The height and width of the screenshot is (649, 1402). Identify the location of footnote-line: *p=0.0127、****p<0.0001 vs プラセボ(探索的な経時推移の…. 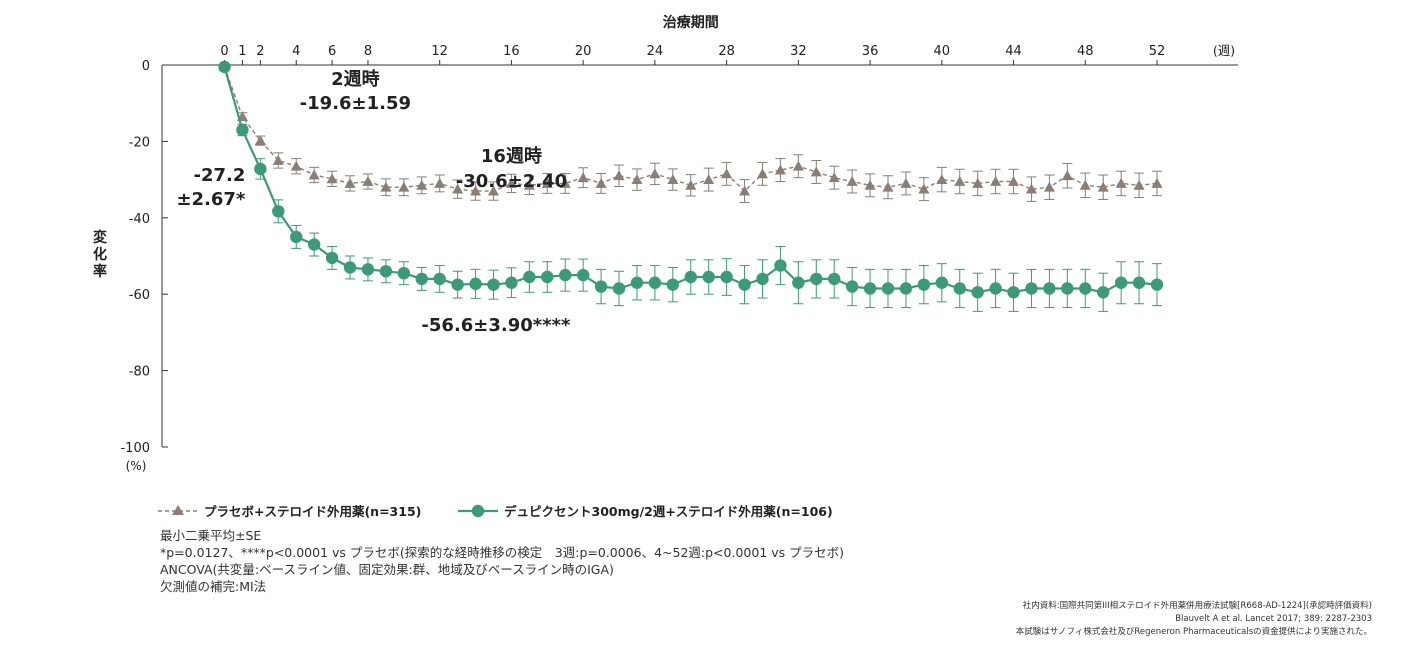
(502, 552).